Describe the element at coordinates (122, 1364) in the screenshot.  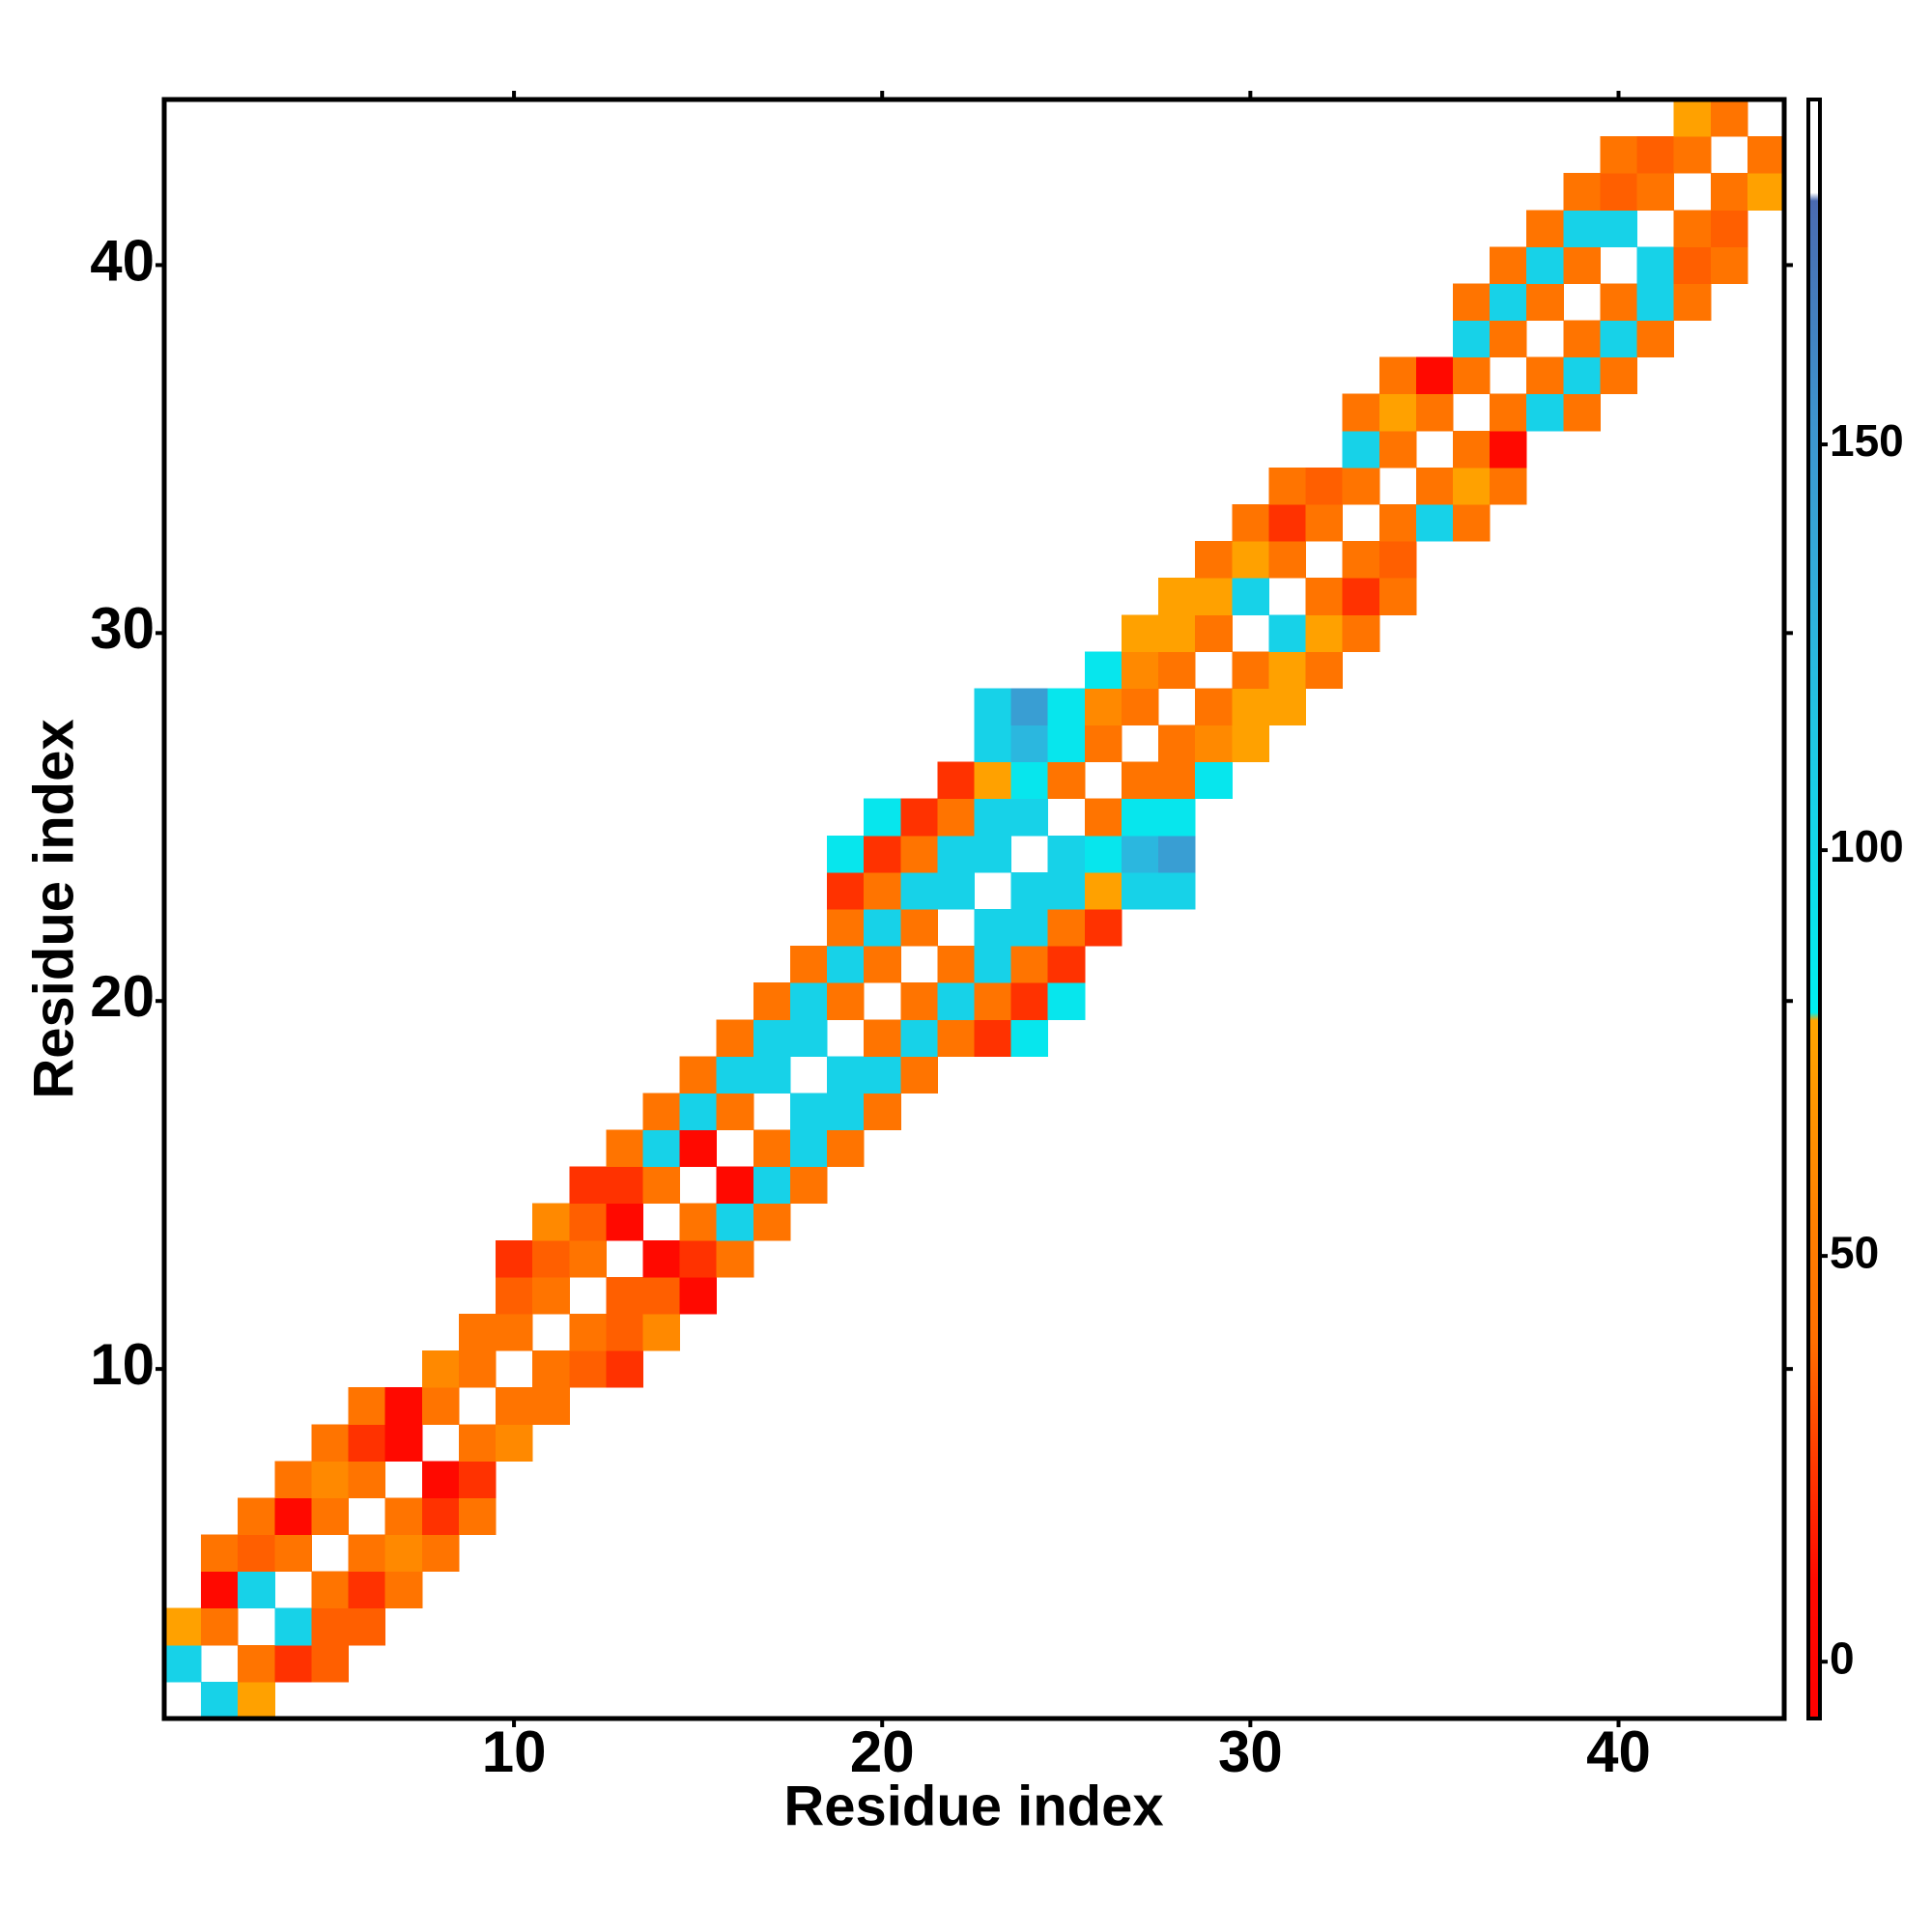
I see `y-tick-label: 10` at that location.